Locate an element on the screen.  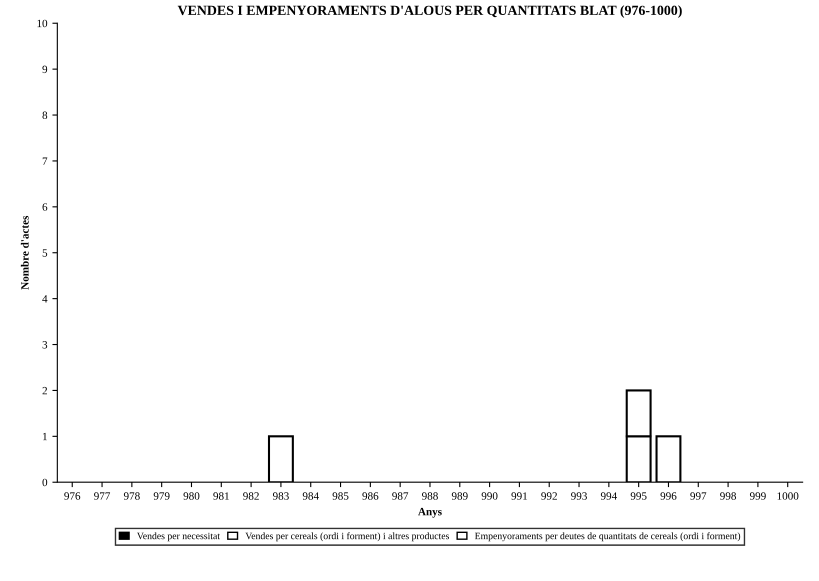
x-tick-label: 1000 is located at coordinates (788, 496).